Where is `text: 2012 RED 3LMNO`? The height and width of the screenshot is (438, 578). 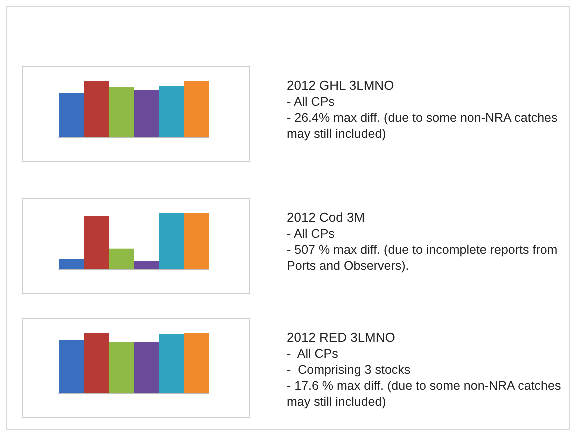
text: 2012 RED 3LMNO is located at coordinates (341, 338).